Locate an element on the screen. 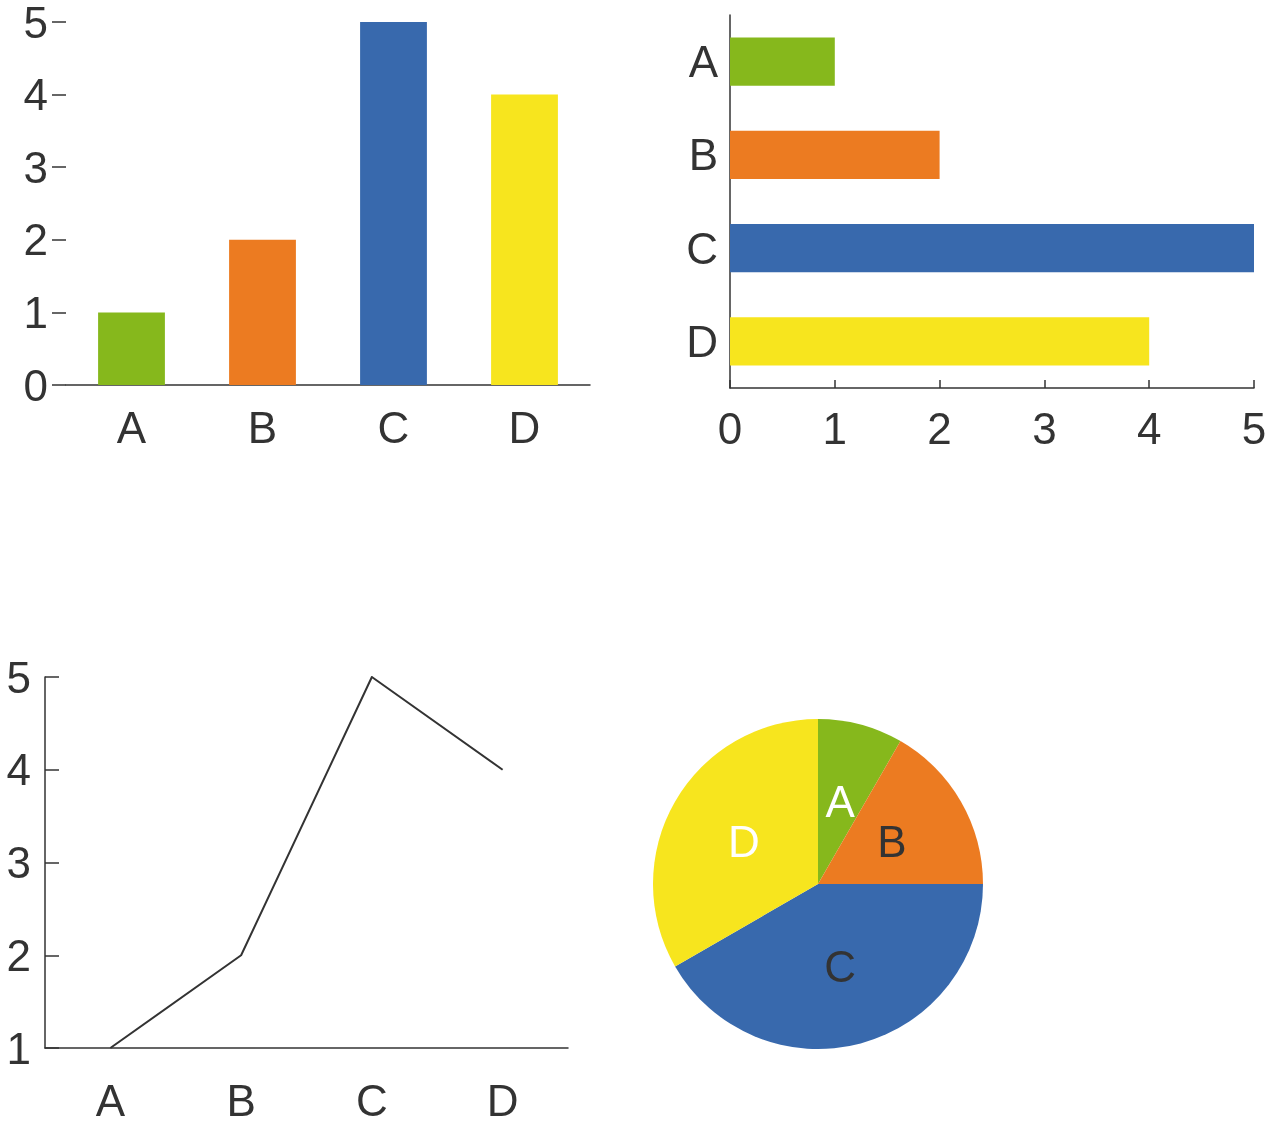 This screenshot has height=1144, width=1270. y-tick-label: B is located at coordinates (703, 155).